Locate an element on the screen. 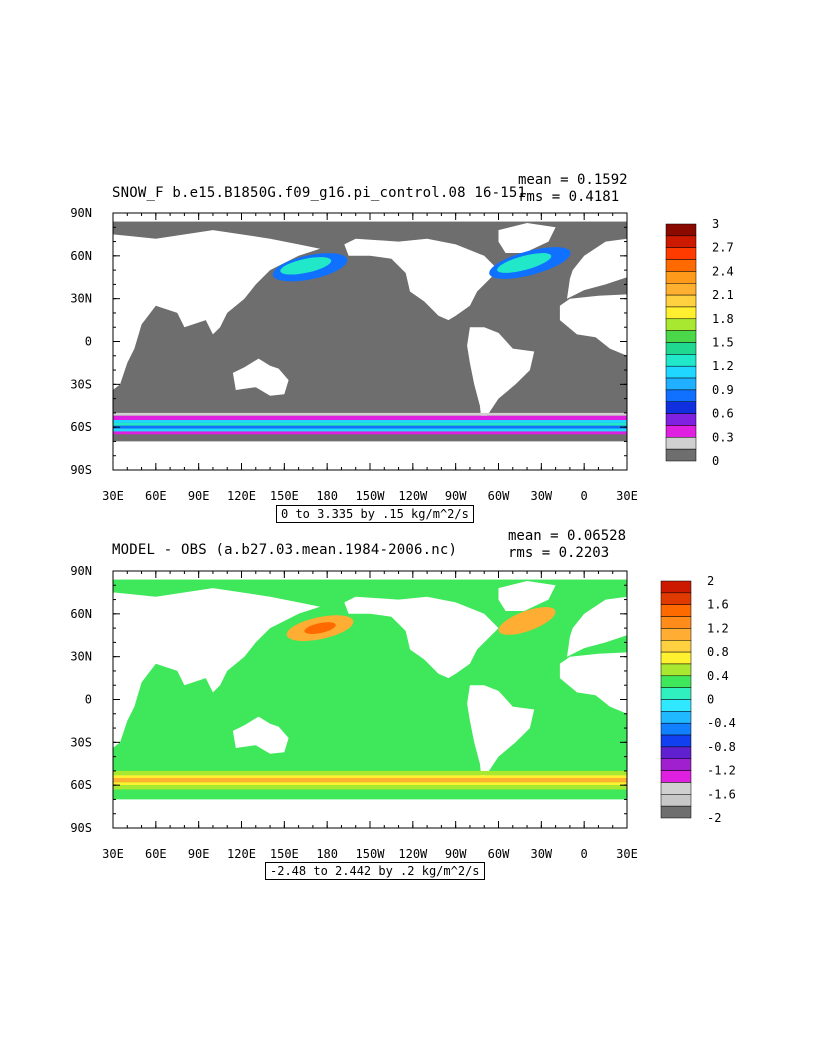  y-tick-label: 60S is located at coordinates (81, 785).